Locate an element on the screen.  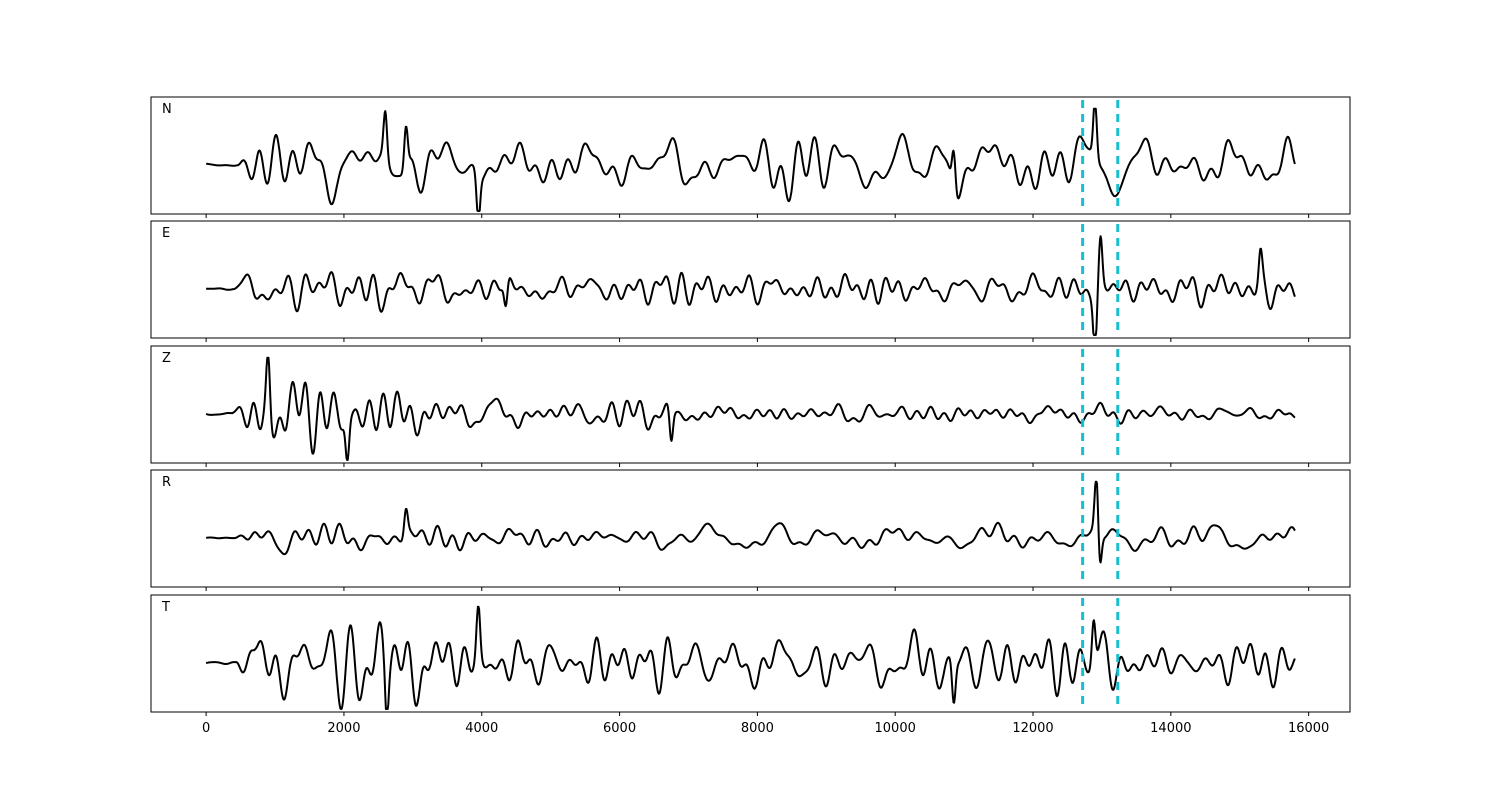
panel-frame-r is located at coordinates (750, 528).